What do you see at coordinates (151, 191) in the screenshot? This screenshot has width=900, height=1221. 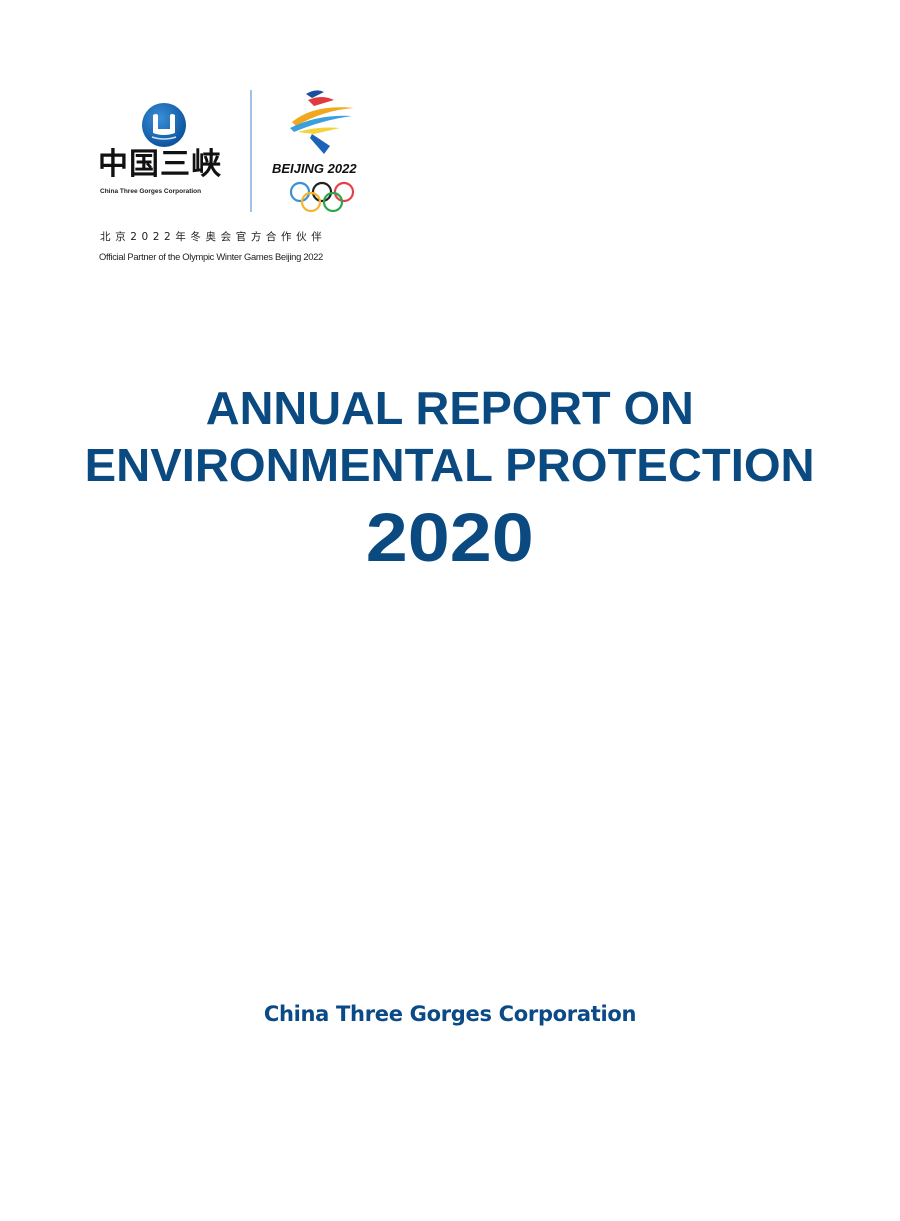 I see `ctg-english-name: China Three Gorges Corporation` at bounding box center [151, 191].